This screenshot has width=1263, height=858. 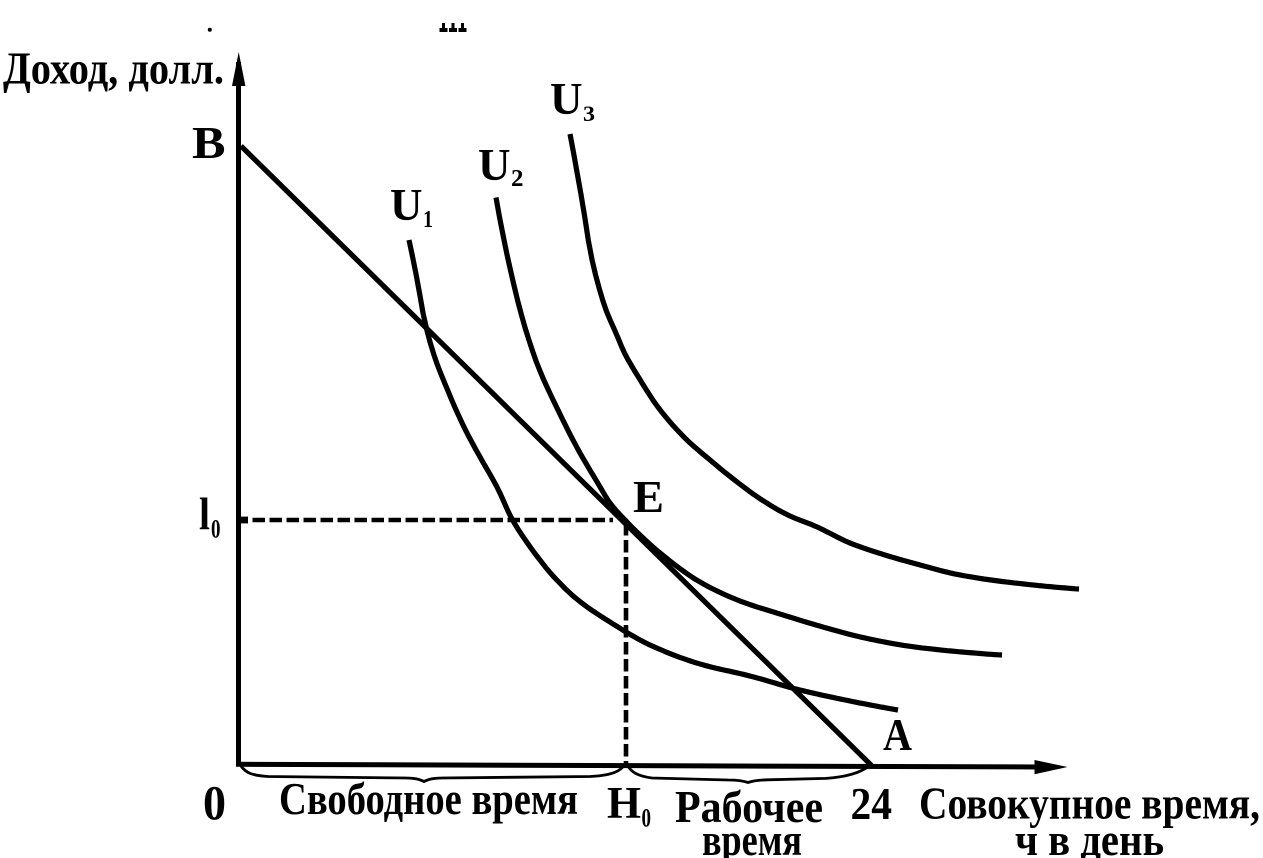 What do you see at coordinates (209, 143) in the screenshot?
I see `svg-text: В` at bounding box center [209, 143].